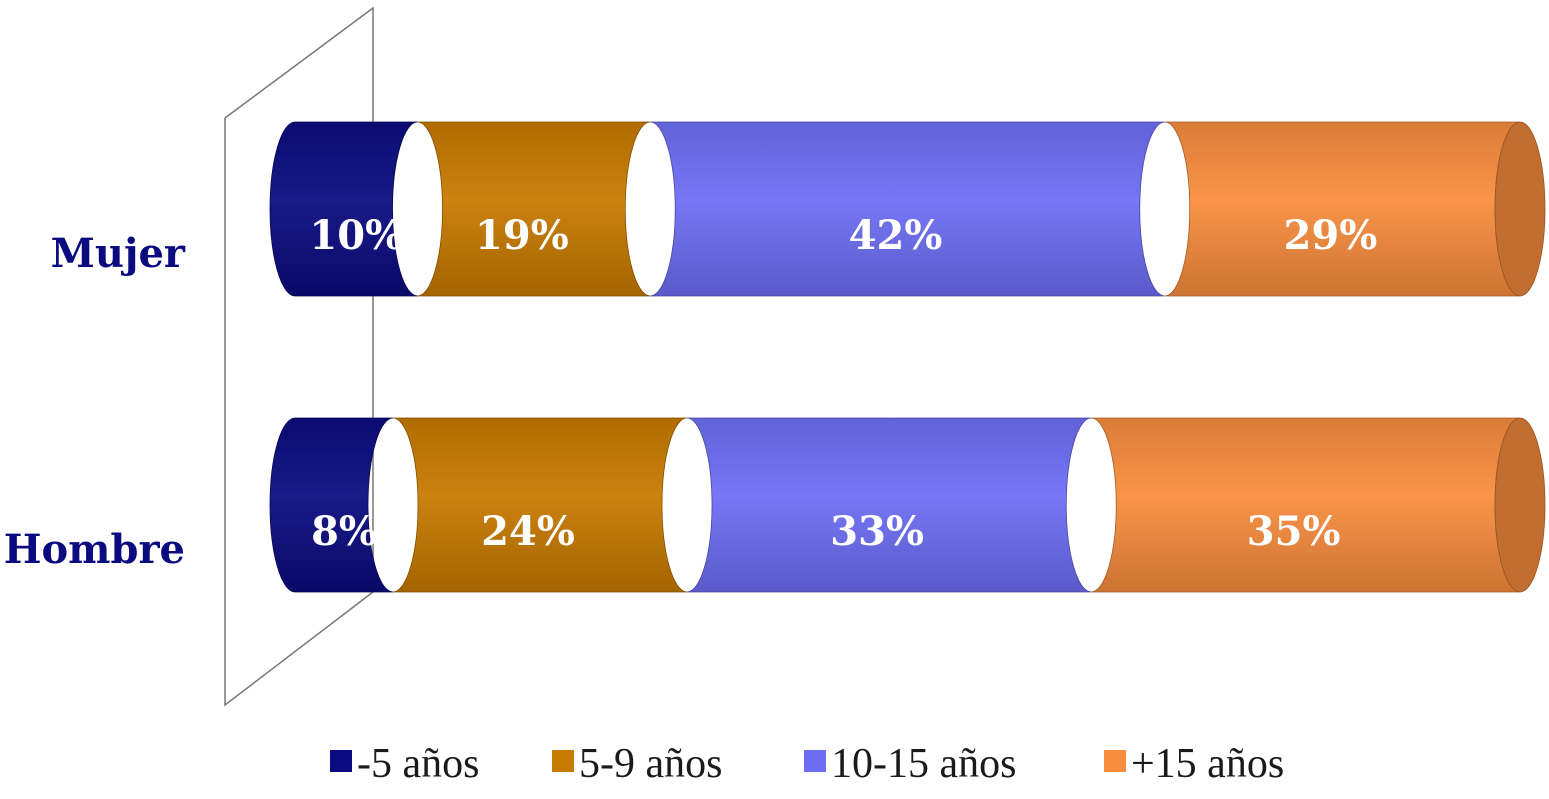 The image size is (1549, 799). Describe the element at coordinates (94, 549) in the screenshot. I see `category-label-hombre: Hombre` at that location.